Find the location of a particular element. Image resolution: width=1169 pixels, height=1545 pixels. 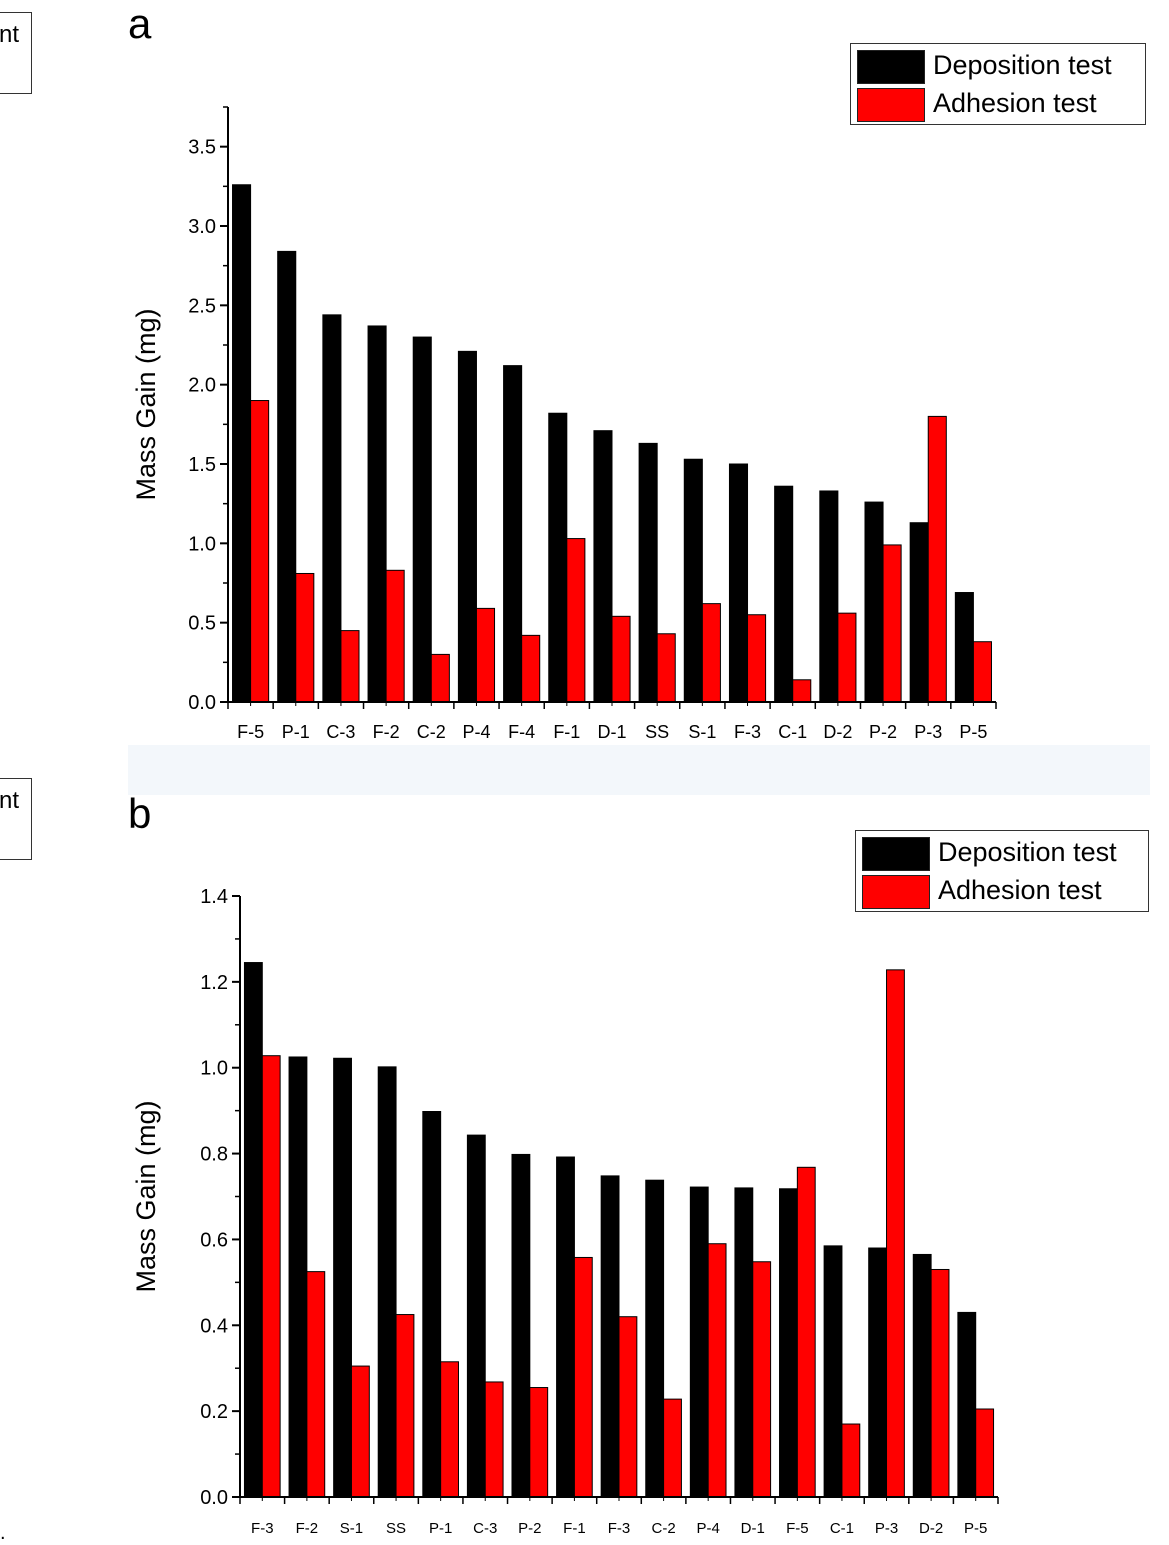

panel-letter-a: a is located at coordinates (140, 23).